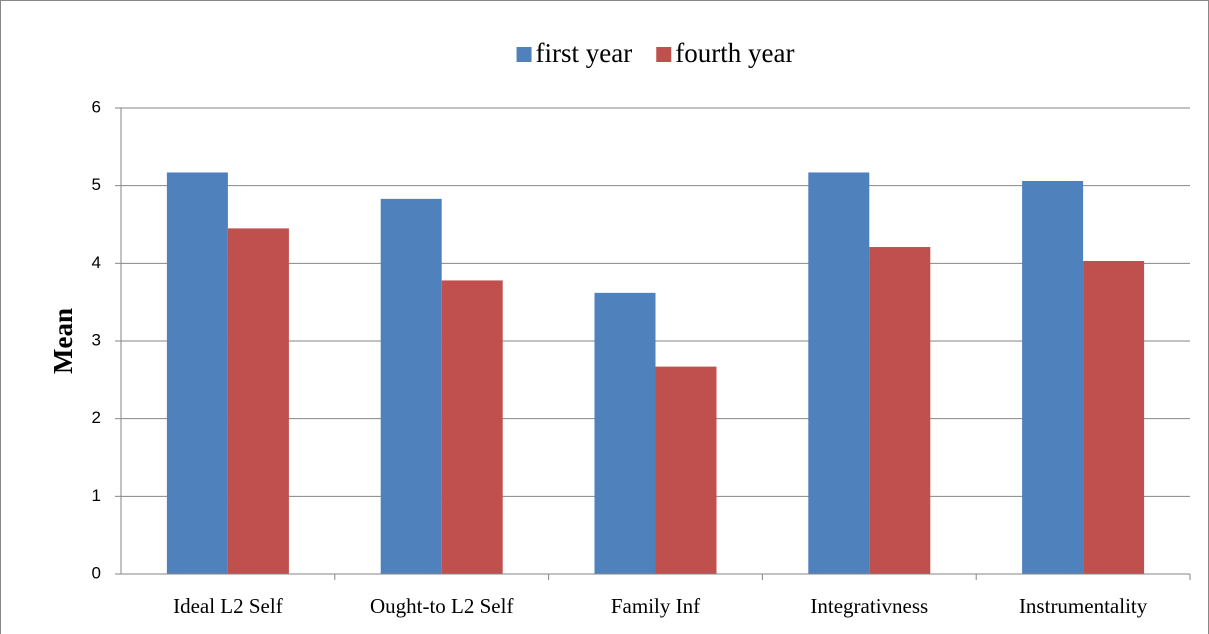  What do you see at coordinates (96, 106) in the screenshot?
I see `y-tick-label: 6` at bounding box center [96, 106].